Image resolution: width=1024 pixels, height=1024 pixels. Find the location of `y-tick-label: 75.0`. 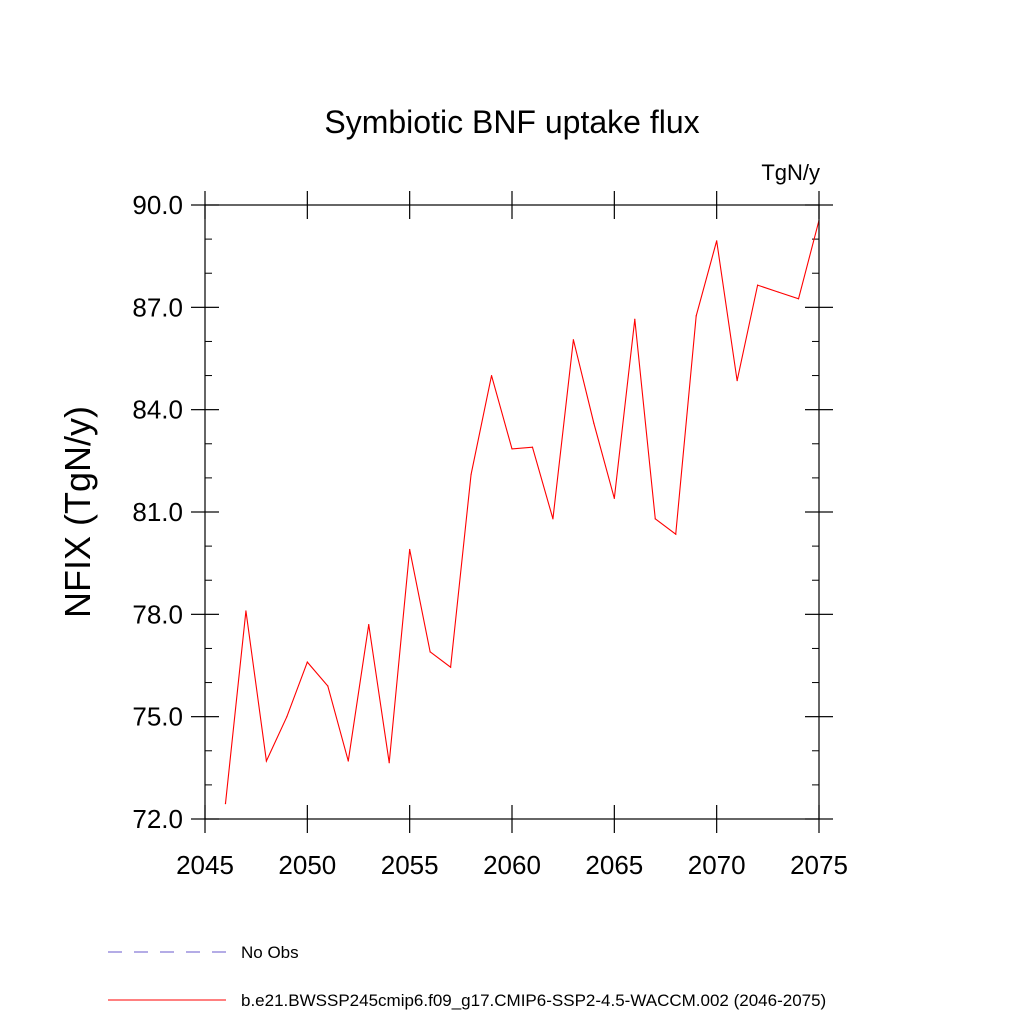

y-tick-label: 75.0 is located at coordinates (157, 717).